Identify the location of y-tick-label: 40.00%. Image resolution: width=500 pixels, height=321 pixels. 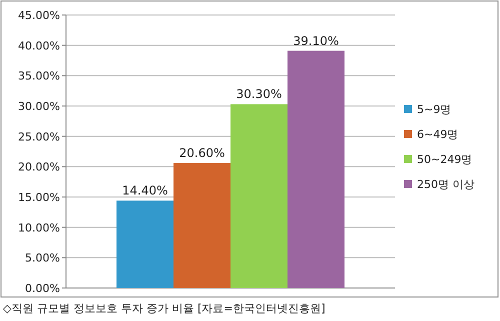
(39, 45).